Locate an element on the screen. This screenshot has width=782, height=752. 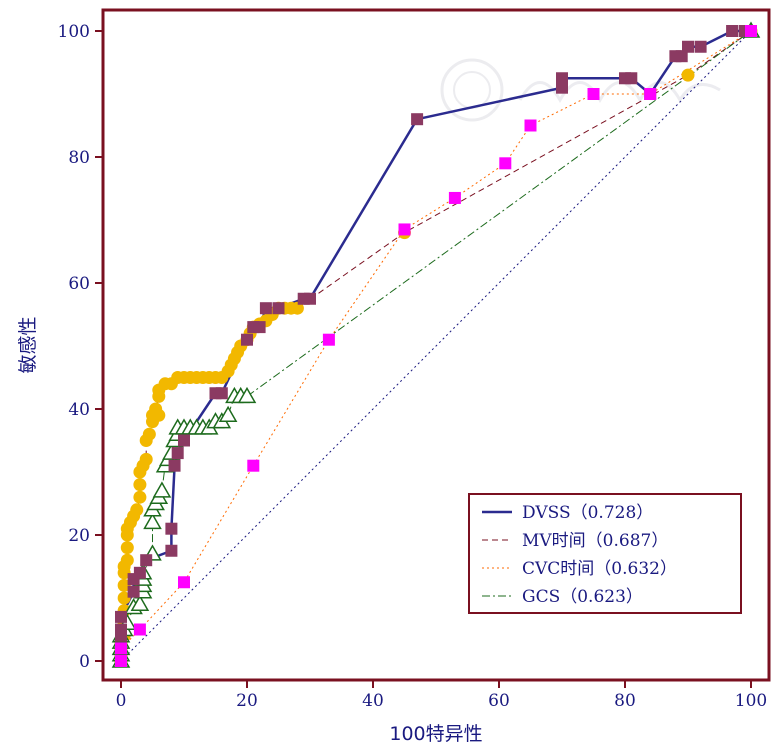
legend-label-gcs: GCS（0.623） is located at coordinates (582, 597).